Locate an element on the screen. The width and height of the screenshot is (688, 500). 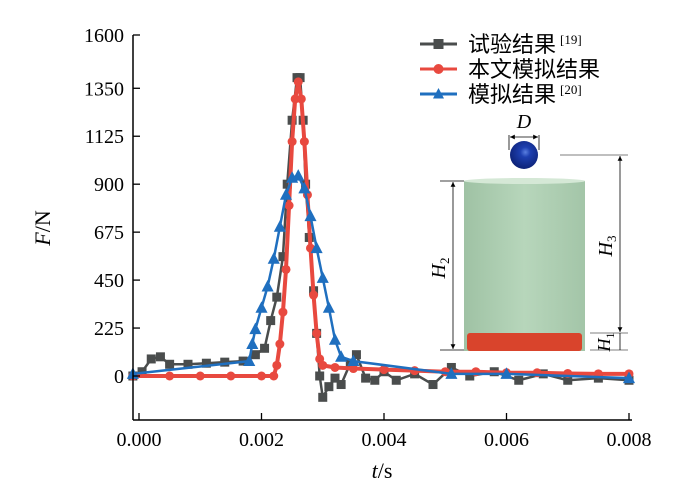
x-tick-label: 0.006 is located at coordinates (506, 440).